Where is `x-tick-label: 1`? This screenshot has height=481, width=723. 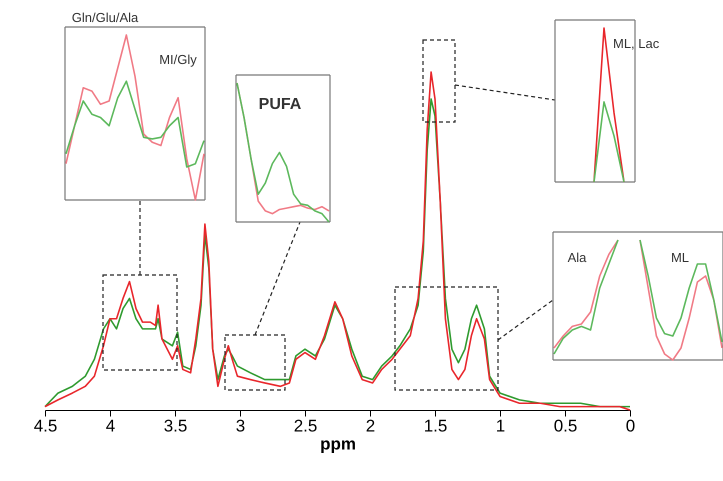 x-tick-label: 1 is located at coordinates (501, 426).